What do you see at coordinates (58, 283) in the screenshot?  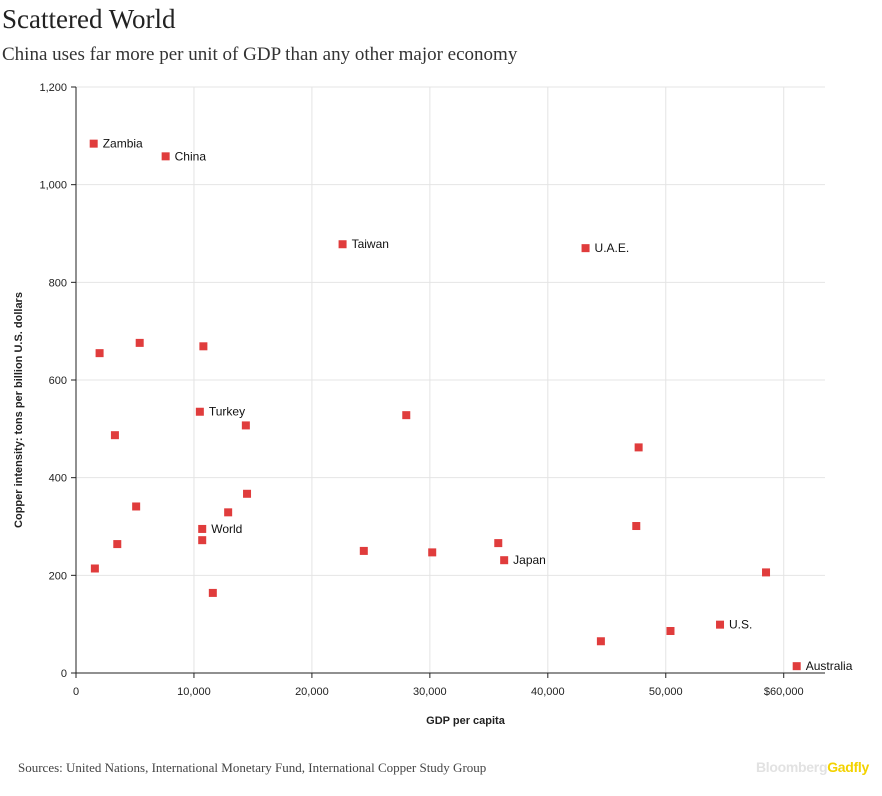 I see `y-tick-label-4: 800` at bounding box center [58, 283].